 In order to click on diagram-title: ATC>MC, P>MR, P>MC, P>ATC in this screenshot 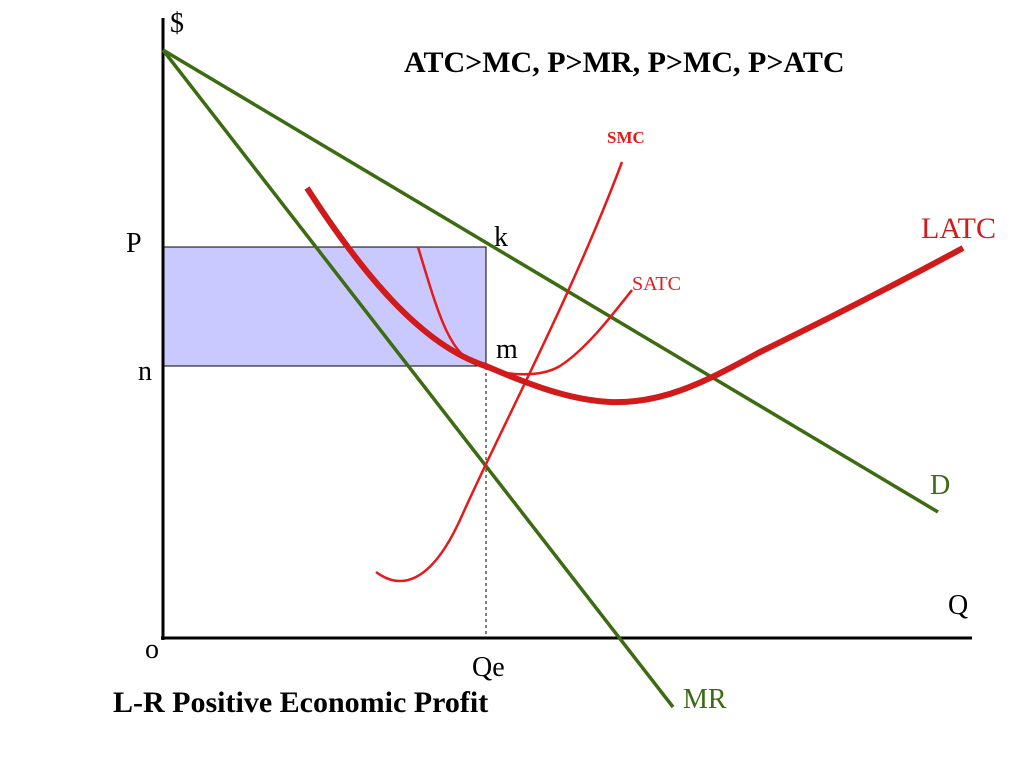, I will do `click(624, 62)`.